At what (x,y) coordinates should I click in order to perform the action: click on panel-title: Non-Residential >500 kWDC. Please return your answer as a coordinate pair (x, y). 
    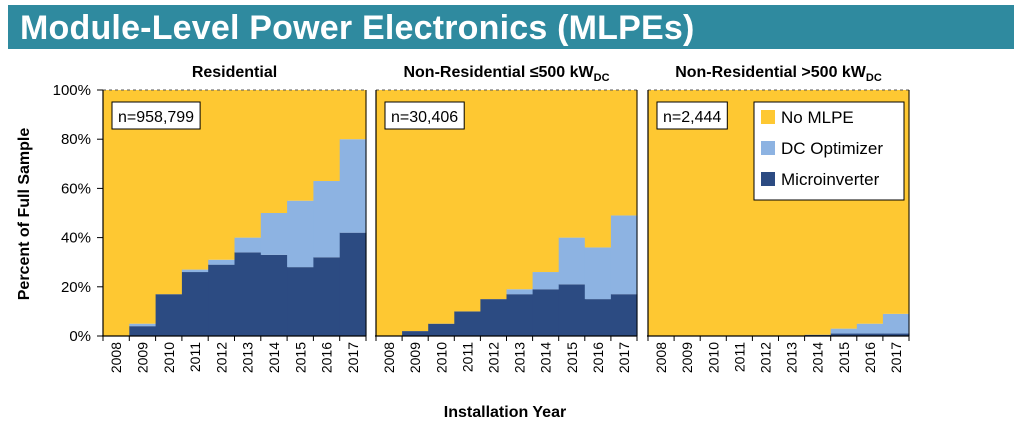
    Looking at the image, I should click on (778, 74).